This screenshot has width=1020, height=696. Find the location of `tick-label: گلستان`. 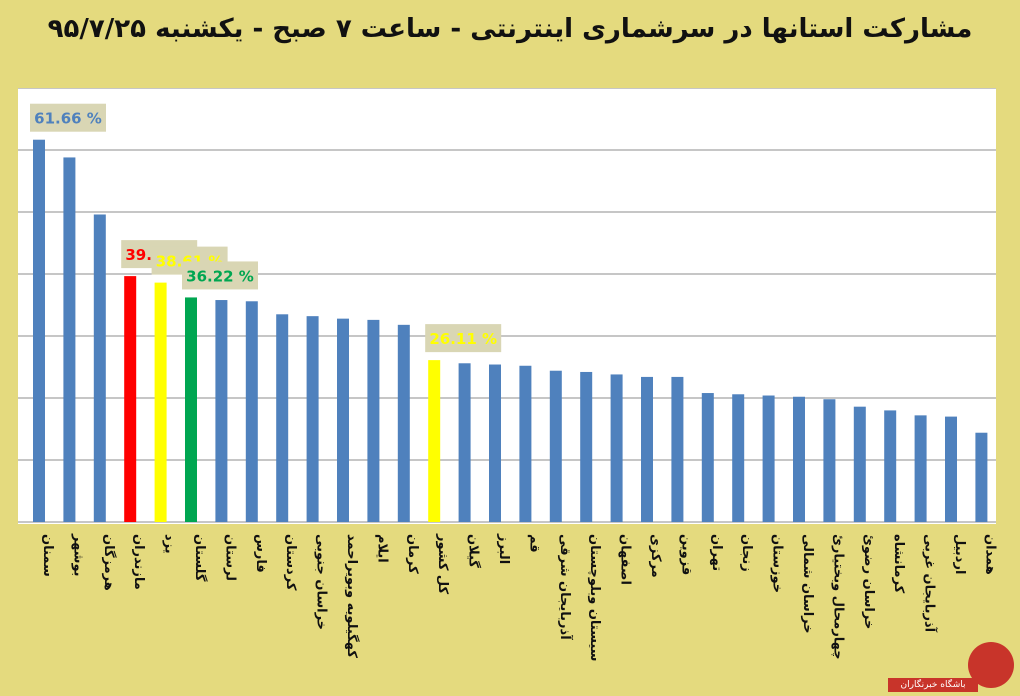

tick-label: گلستان is located at coordinates (200, 558).